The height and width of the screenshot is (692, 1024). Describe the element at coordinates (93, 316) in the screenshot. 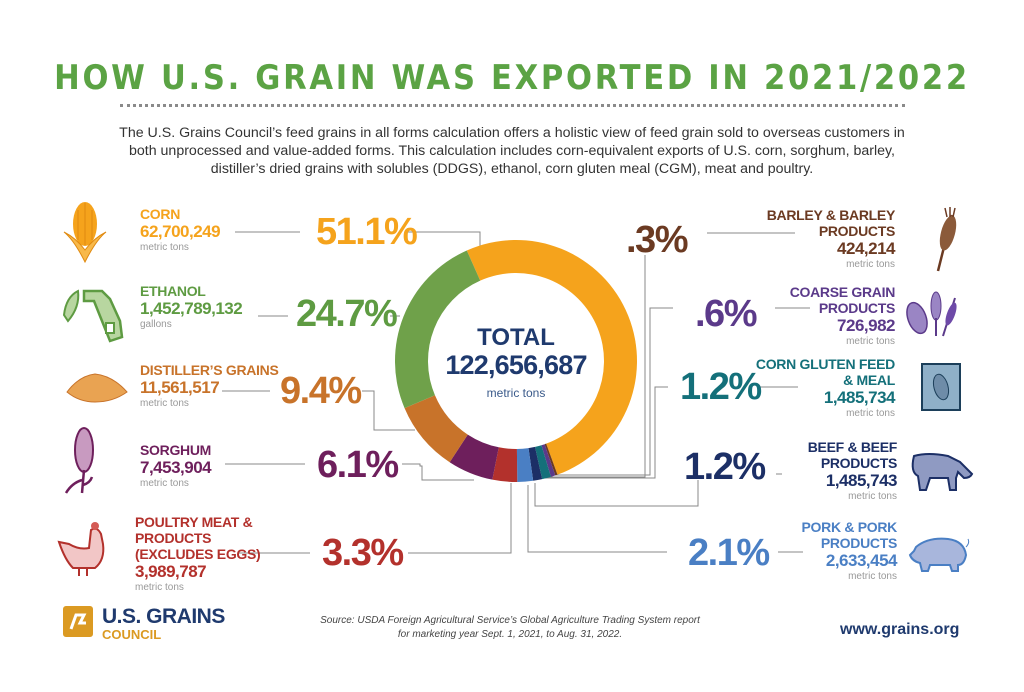

I see `fuel-pump-leaf-icon` at that location.